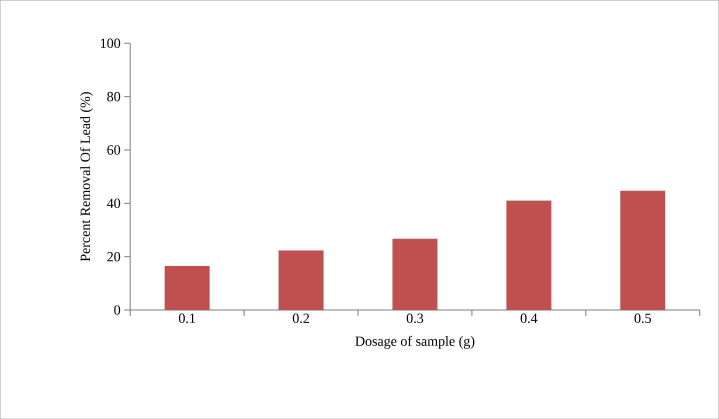 This screenshot has height=419, width=719. What do you see at coordinates (113, 257) in the screenshot?
I see `y-tick-label: 20` at bounding box center [113, 257].